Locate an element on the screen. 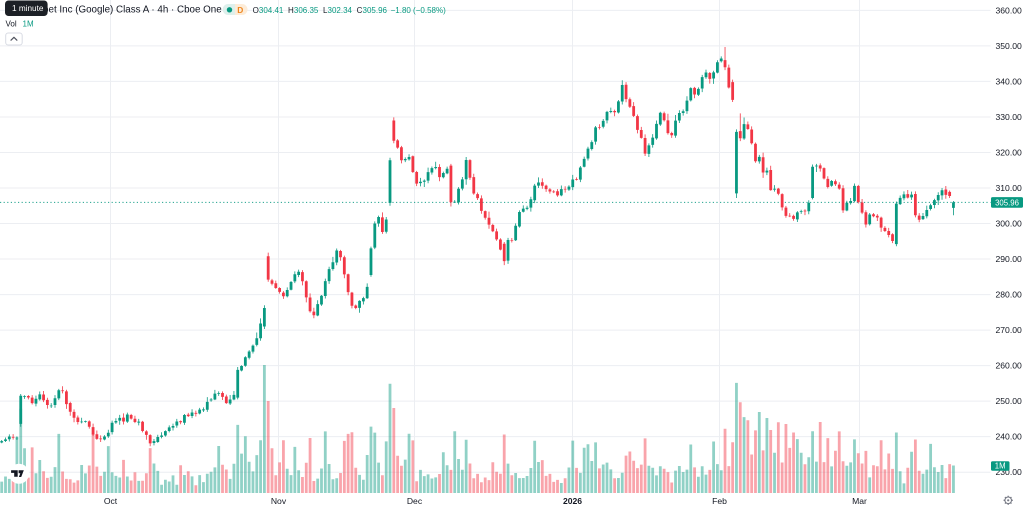 The image size is (1024, 510). svg-text: 320.00 is located at coordinates (1009, 153).